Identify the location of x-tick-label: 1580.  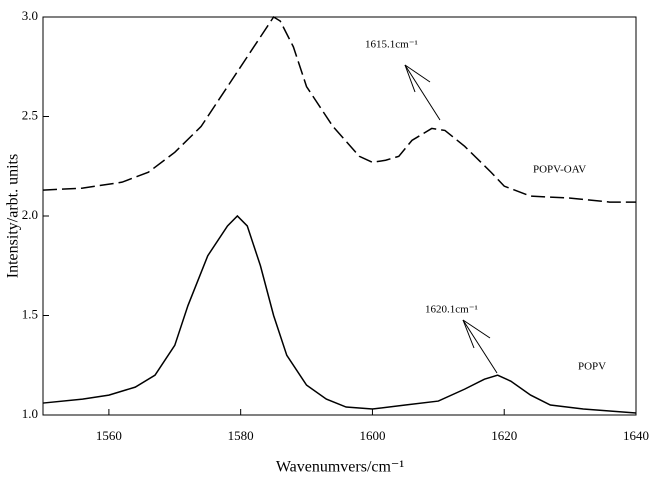
(241, 435).